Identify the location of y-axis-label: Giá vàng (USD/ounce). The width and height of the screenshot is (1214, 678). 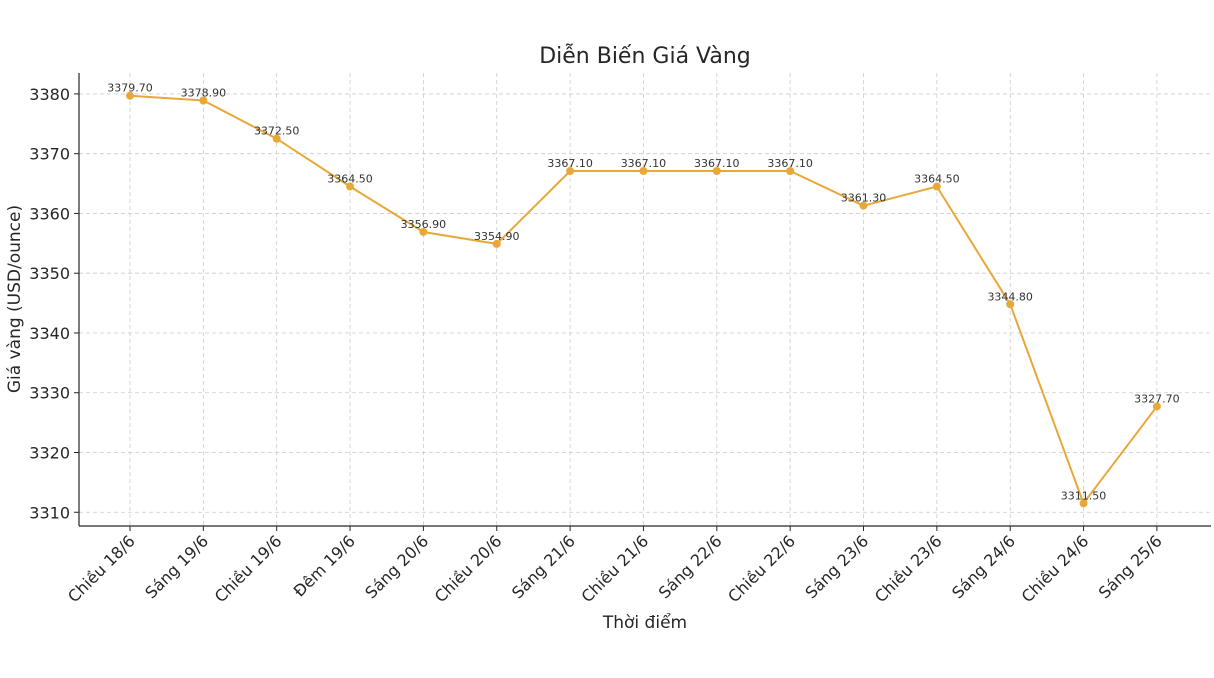
(15, 299).